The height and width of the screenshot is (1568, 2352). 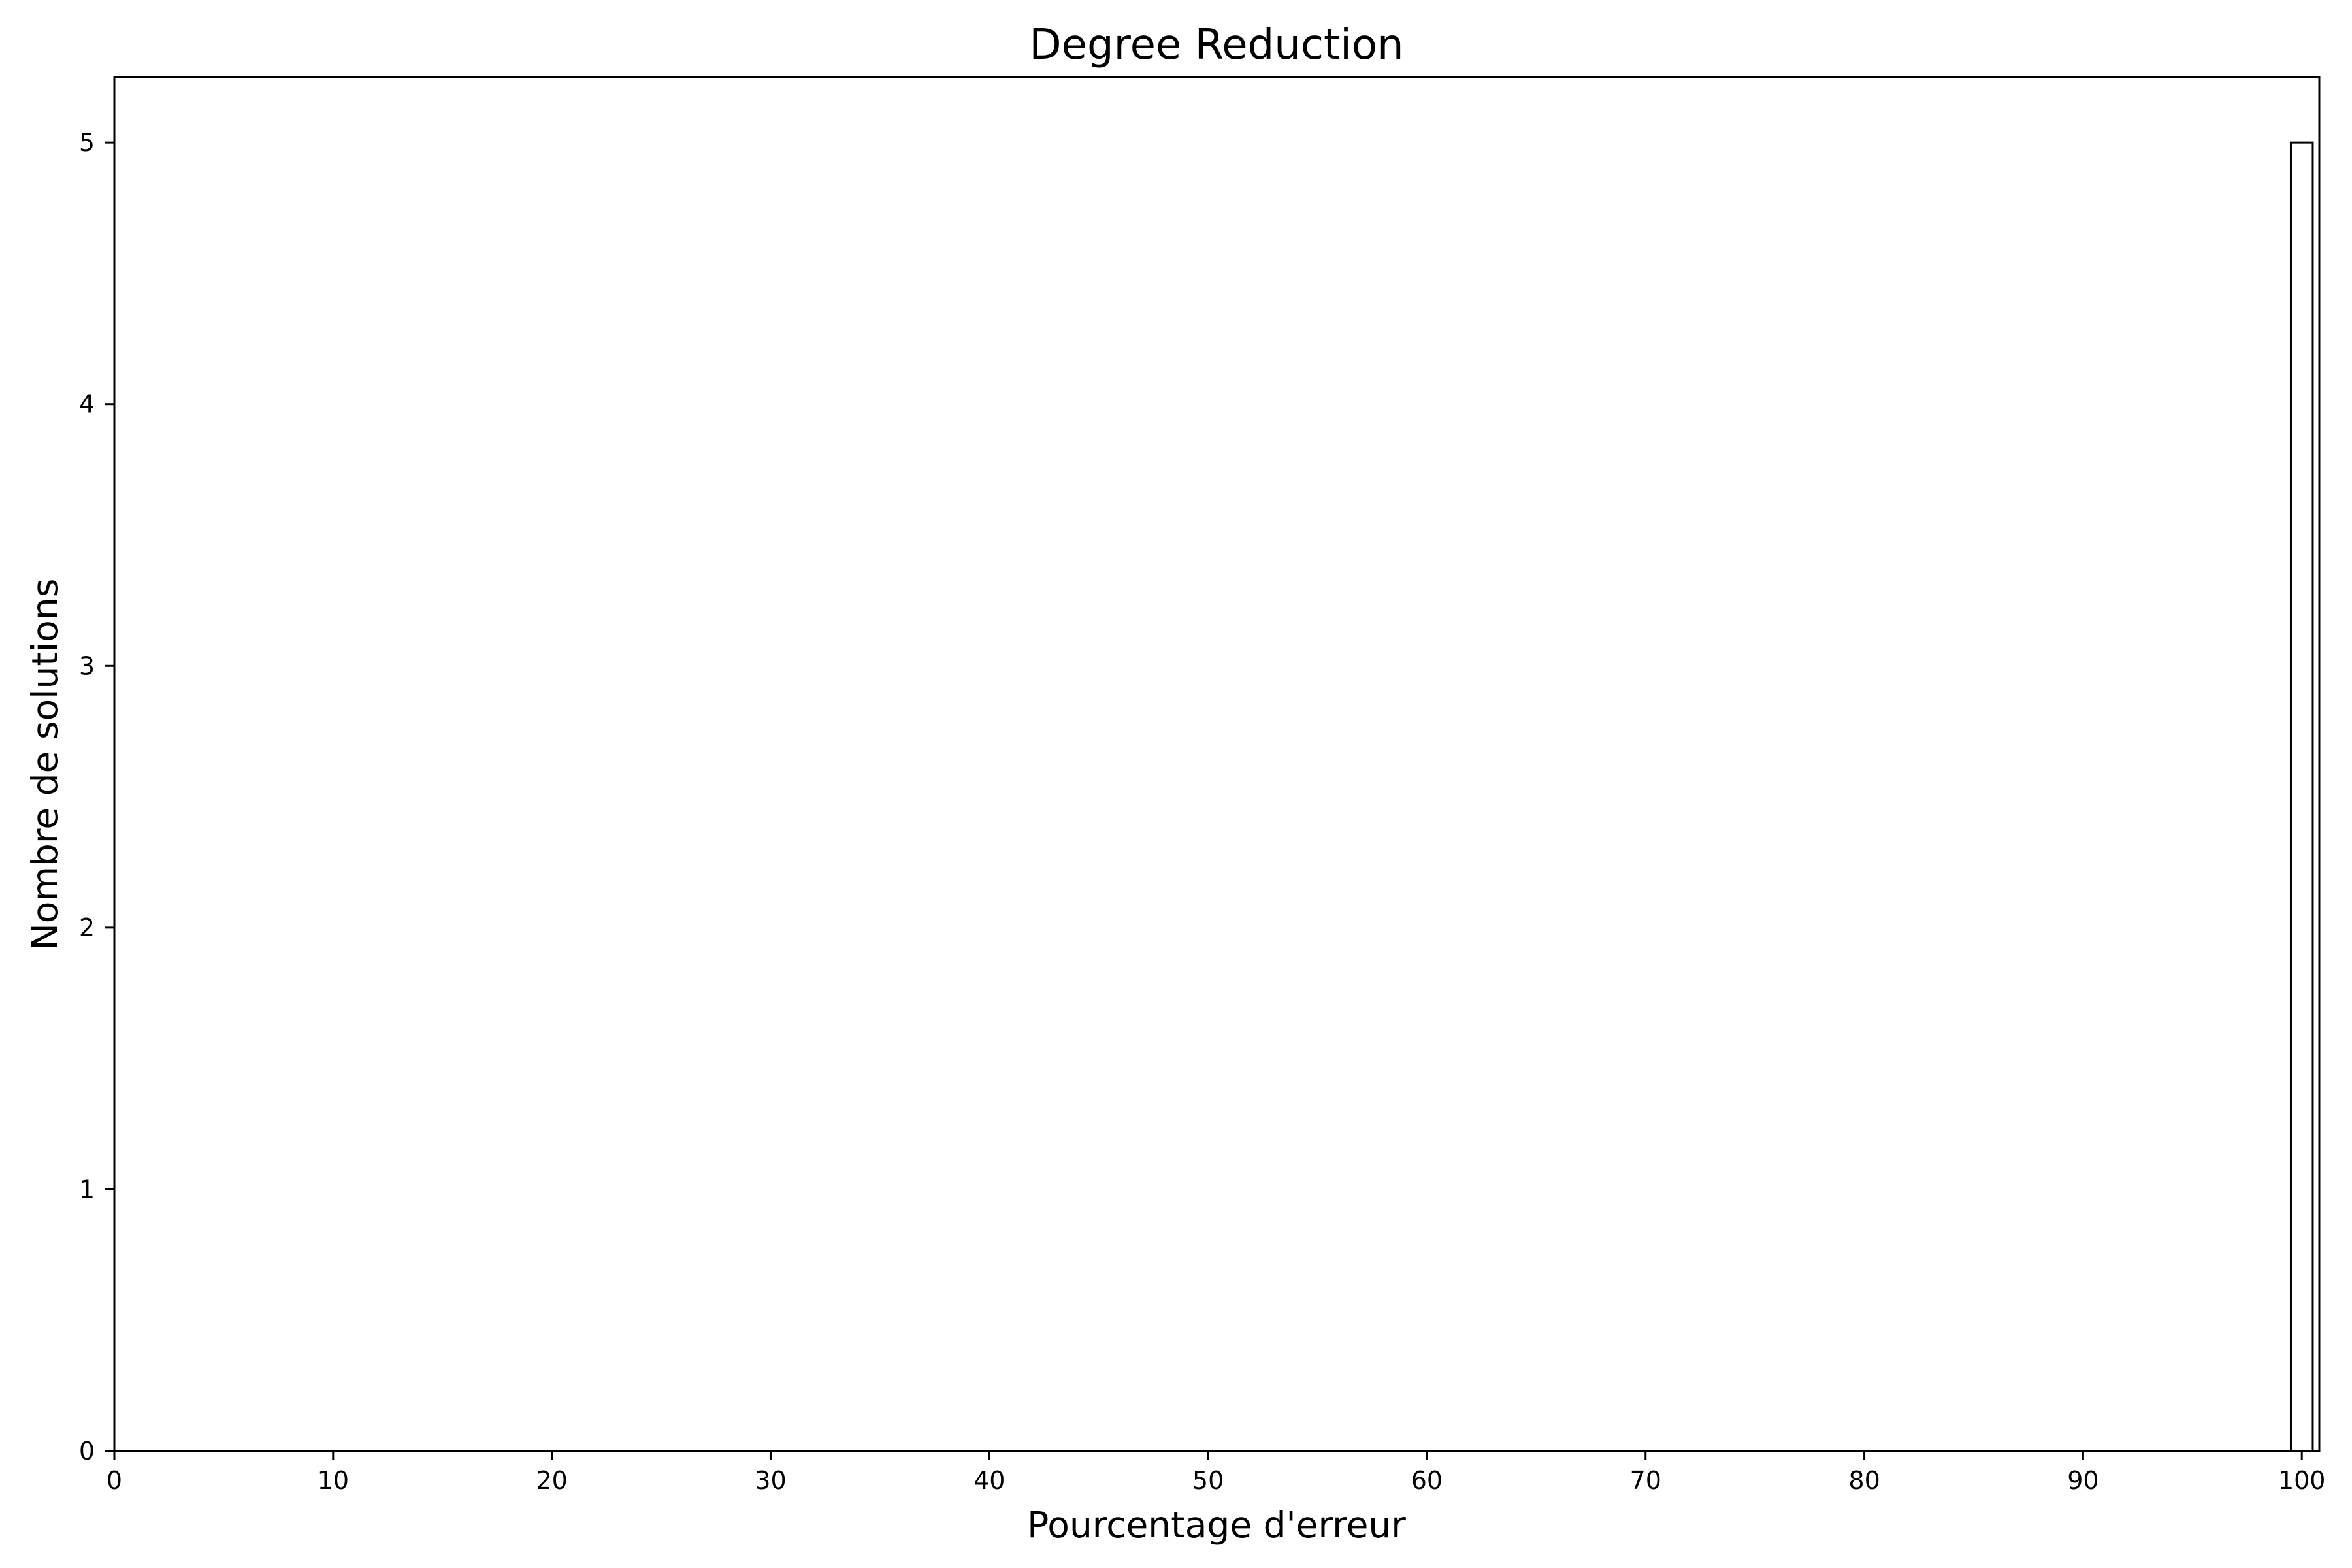 What do you see at coordinates (551, 1480) in the screenshot?
I see `x-tick-label: 20` at bounding box center [551, 1480].